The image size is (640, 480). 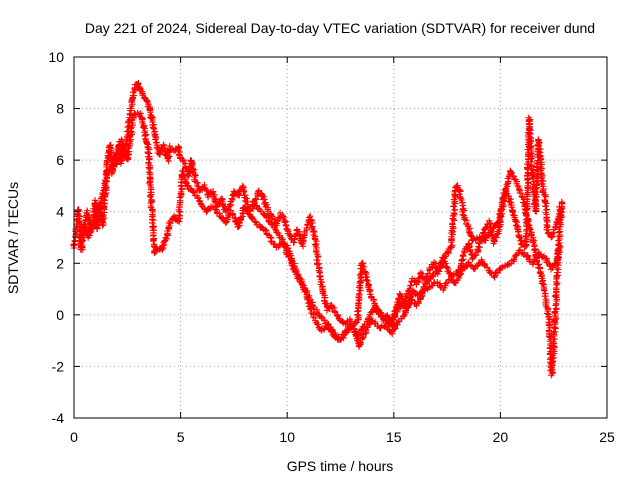 I want to click on x-tick-label: 25, so click(x=607, y=437).